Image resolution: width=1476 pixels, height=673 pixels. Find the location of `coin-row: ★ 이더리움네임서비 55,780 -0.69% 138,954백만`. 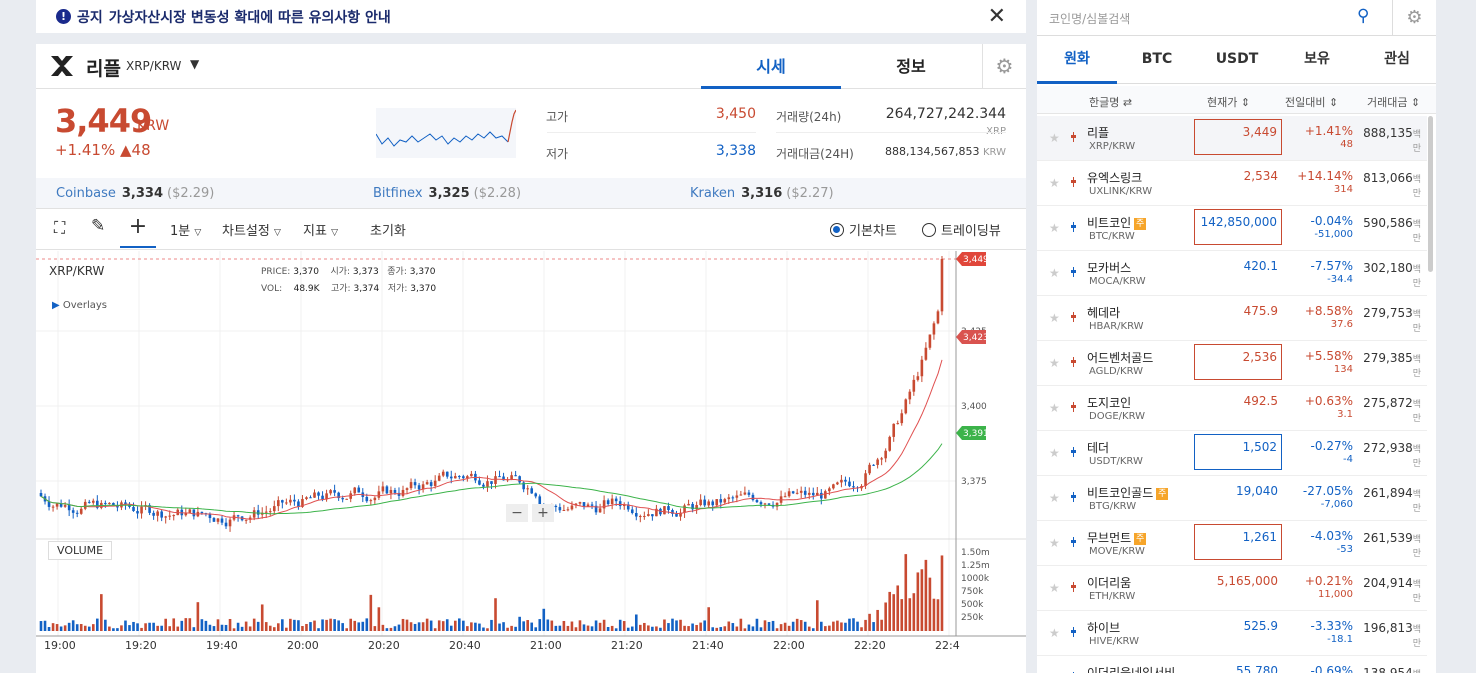

coin-row: ★ 이더리움네임서비 55,780 -0.69% 138,954백만 is located at coordinates (1232, 664).